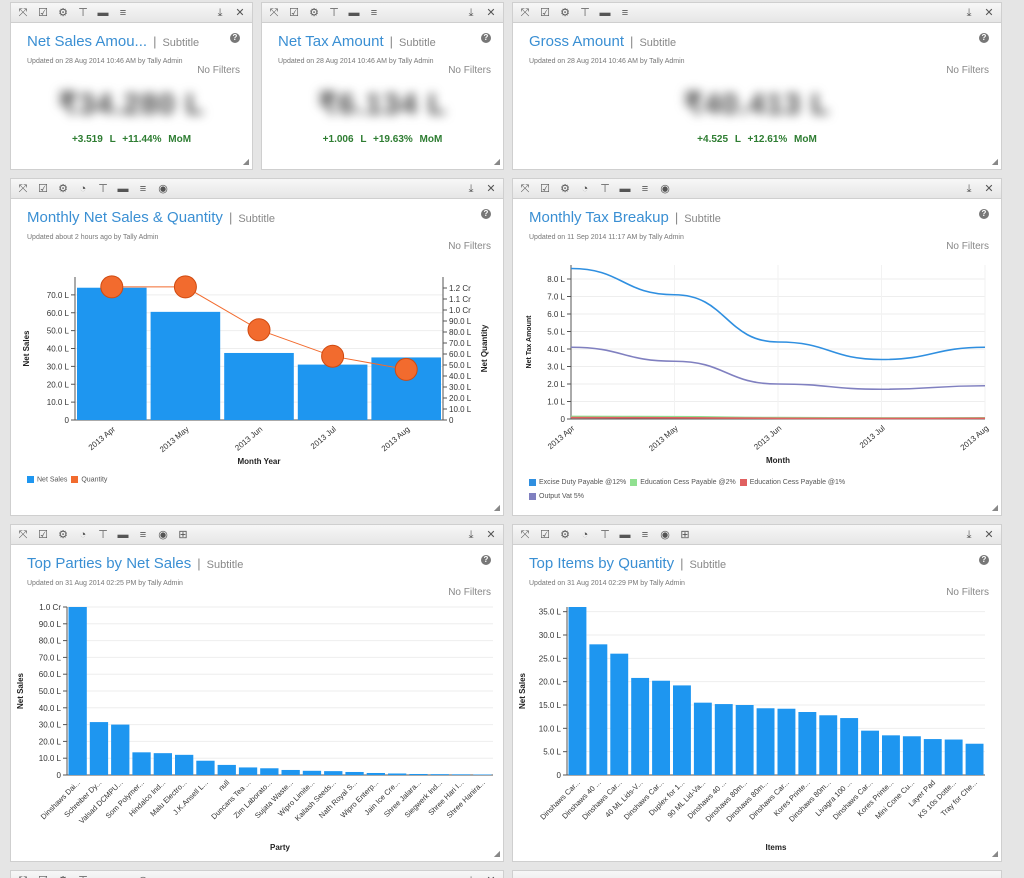 The image size is (1024, 878). I want to click on widget-title: Net Tax Amount | Subtitle, so click(357, 41).